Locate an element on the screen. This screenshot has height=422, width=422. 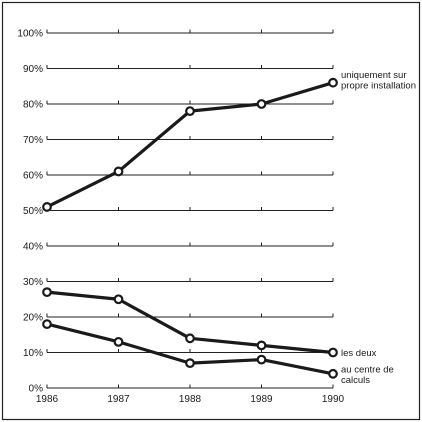
y-tick-label: 10% is located at coordinates (33, 353).